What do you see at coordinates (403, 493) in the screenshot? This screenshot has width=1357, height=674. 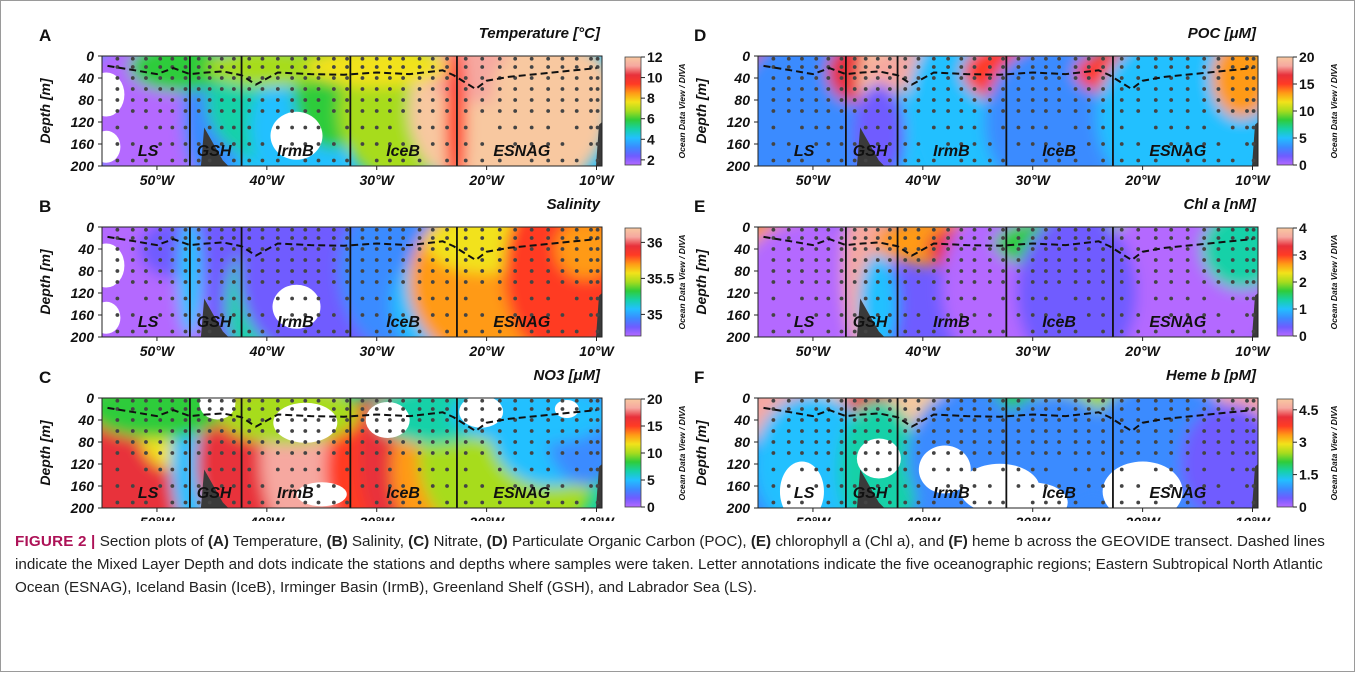 I see `region-label: IceB` at bounding box center [403, 493].